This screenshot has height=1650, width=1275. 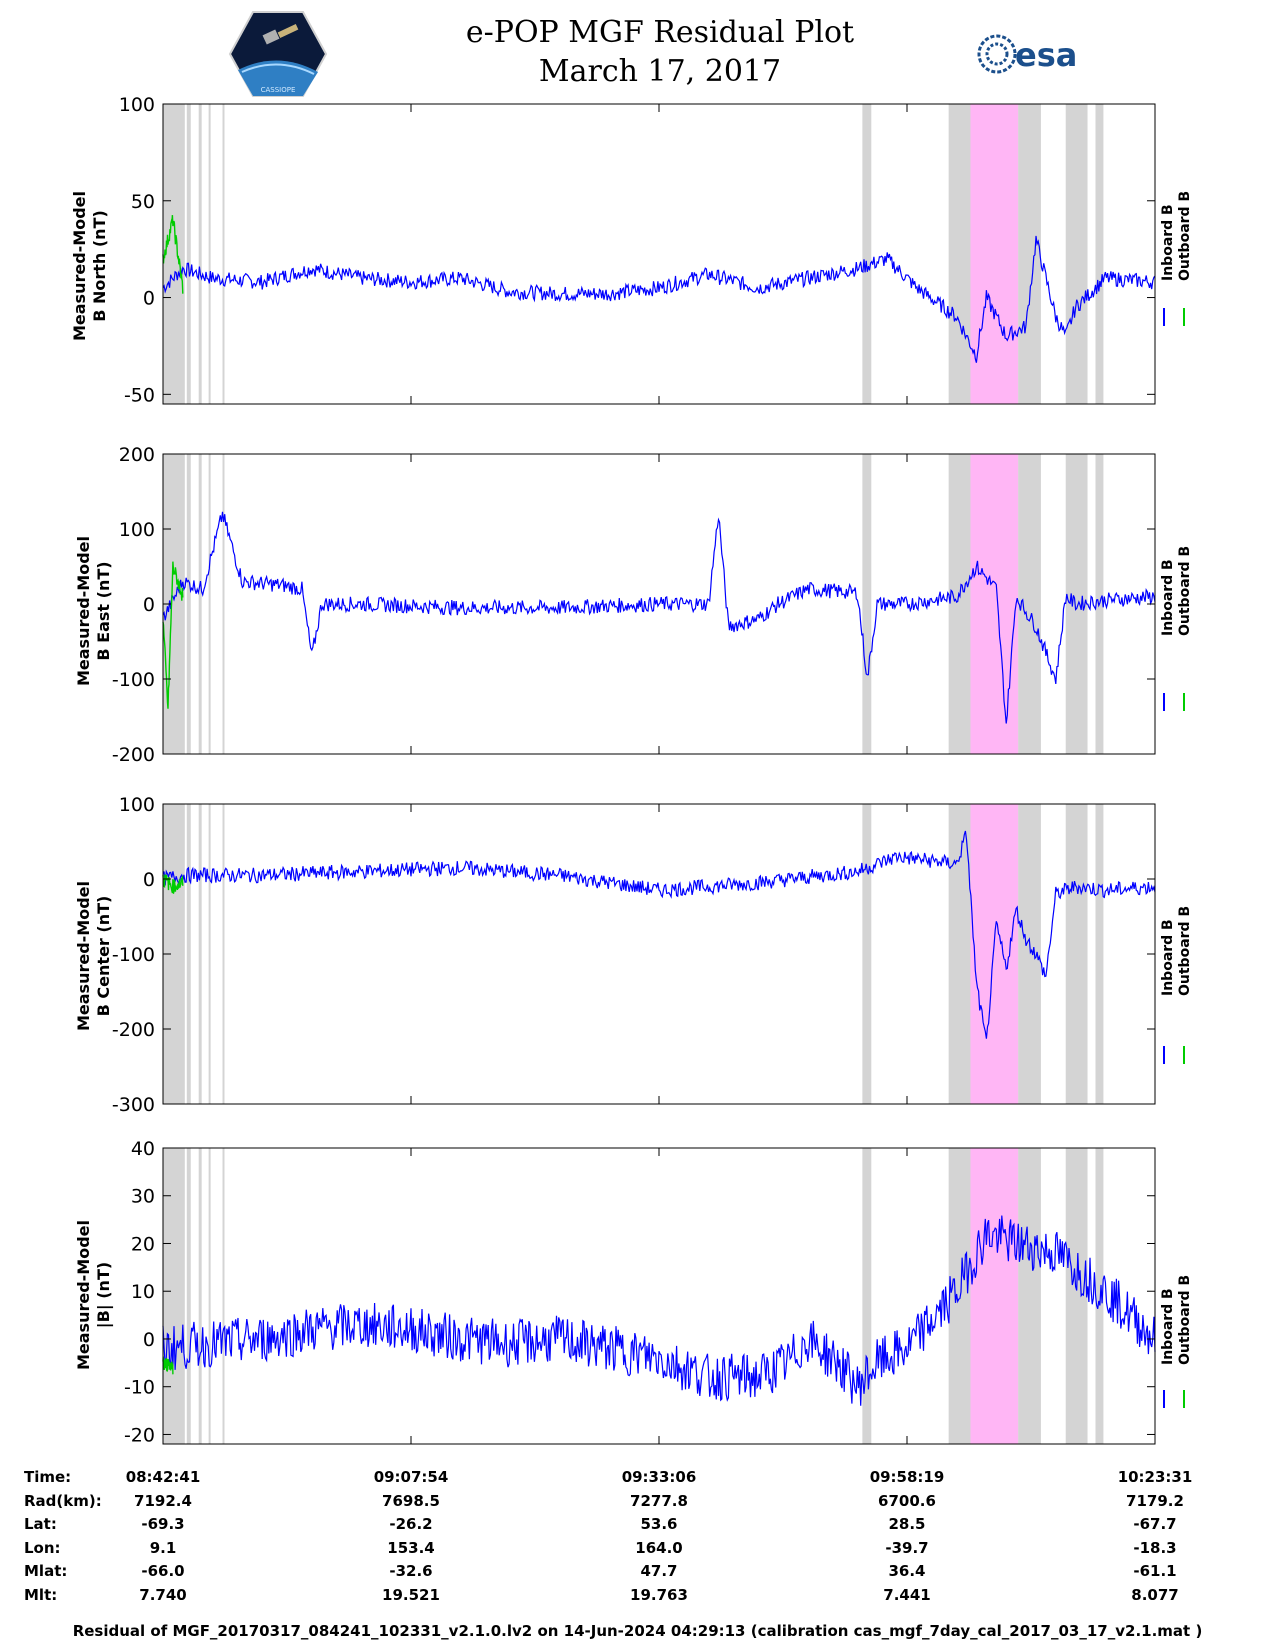 What do you see at coordinates (278, 54) in the screenshot?
I see `cassiope-logo: CASSIOPE` at bounding box center [278, 54].